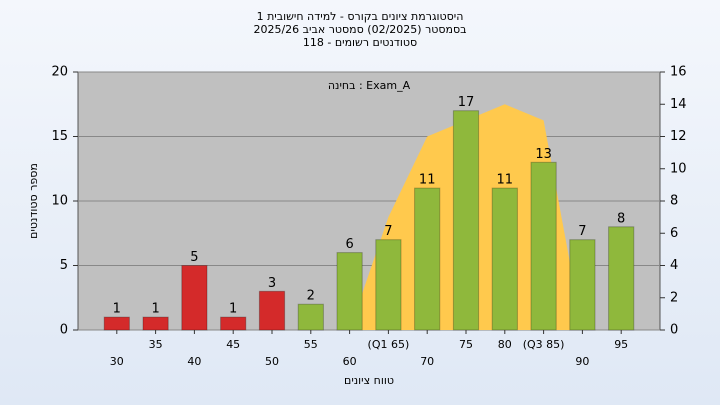 Image resolution: width=720 pixels, height=409 pixels. Describe the element at coordinates (360, 42) in the screenshot. I see `chart-subtitle: סטודנטים רשומים - 118` at that location.